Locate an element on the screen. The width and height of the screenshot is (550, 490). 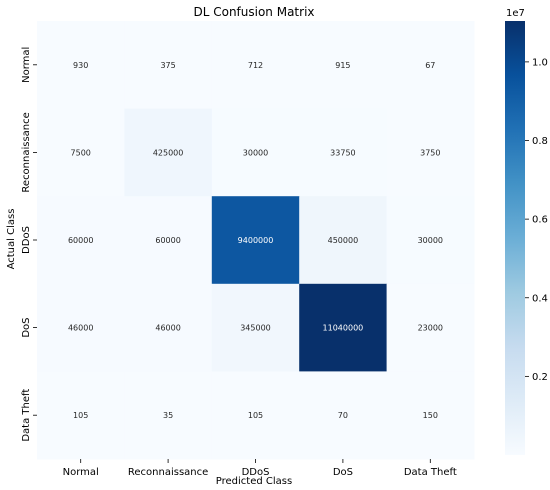
colorbar-ticks: 0.2 0.4 0.6 0.8 1.0 is located at coordinates (536, 220).